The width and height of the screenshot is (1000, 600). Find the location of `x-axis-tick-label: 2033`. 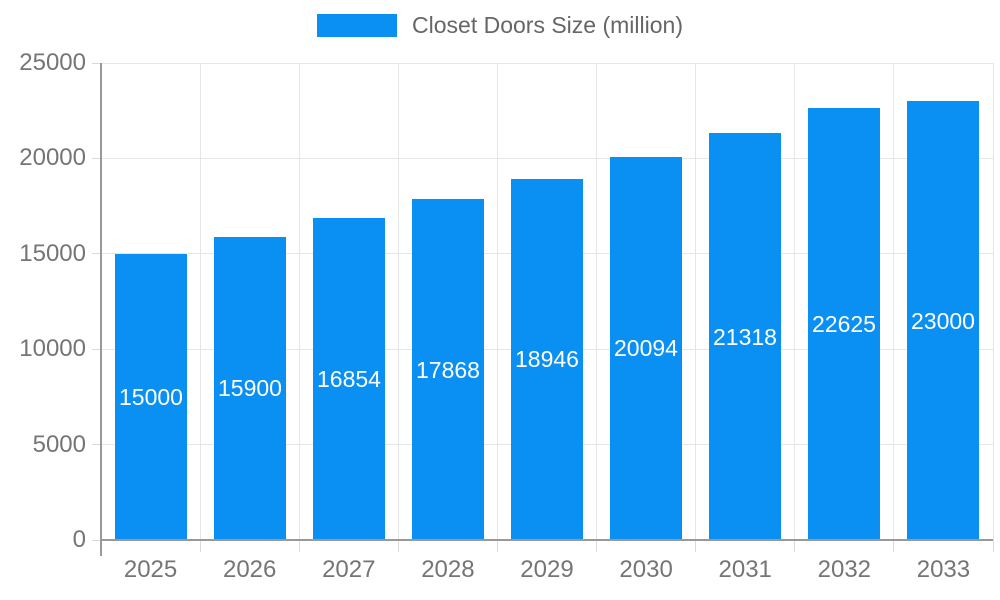

x-axis-tick-label: 2033 is located at coordinates (943, 569).